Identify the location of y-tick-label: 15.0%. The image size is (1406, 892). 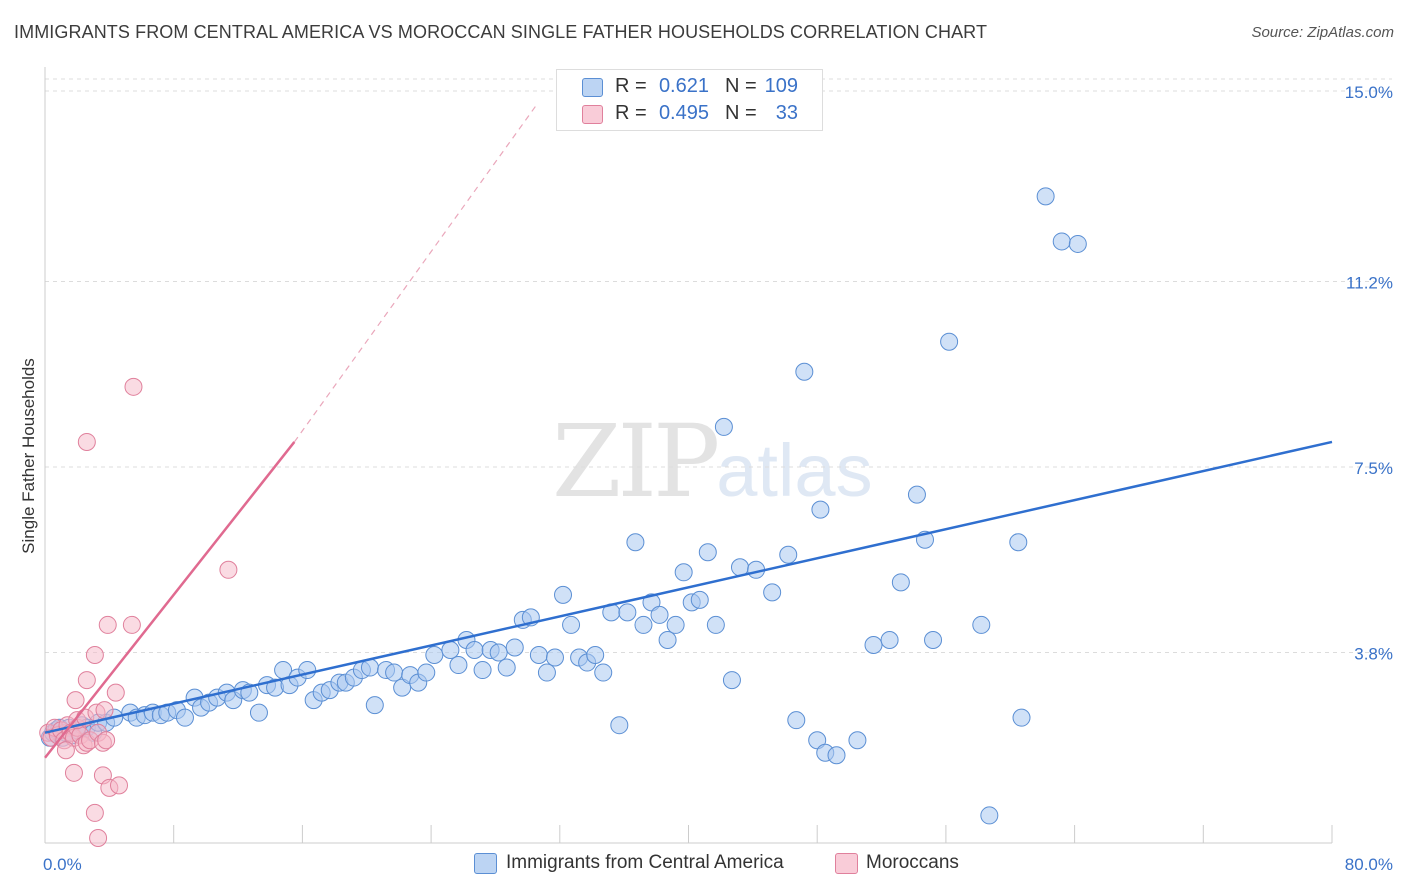
(1369, 92).